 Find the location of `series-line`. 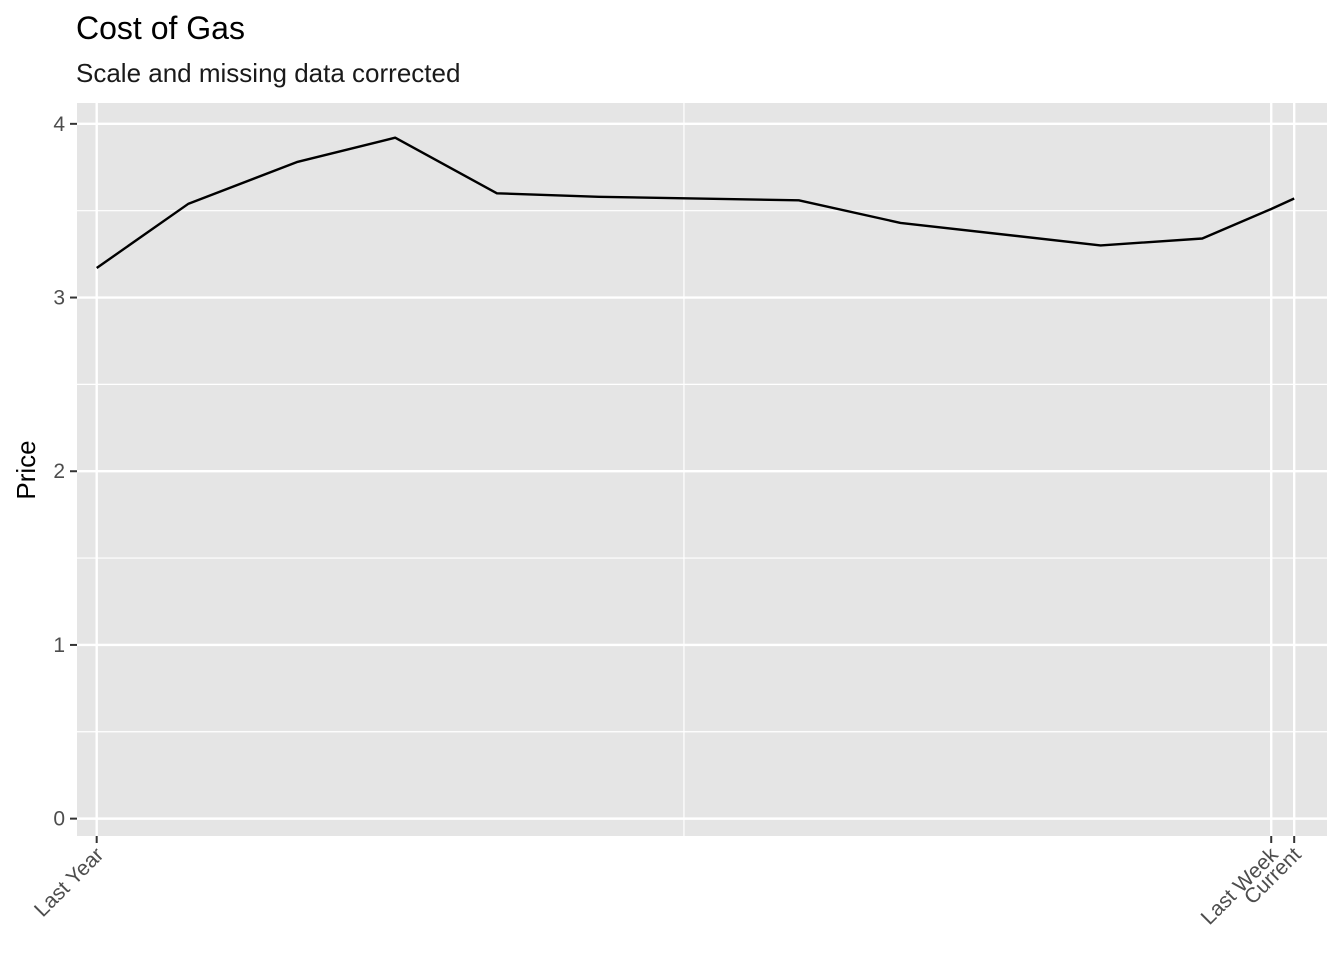

series-line is located at coordinates (695, 202).